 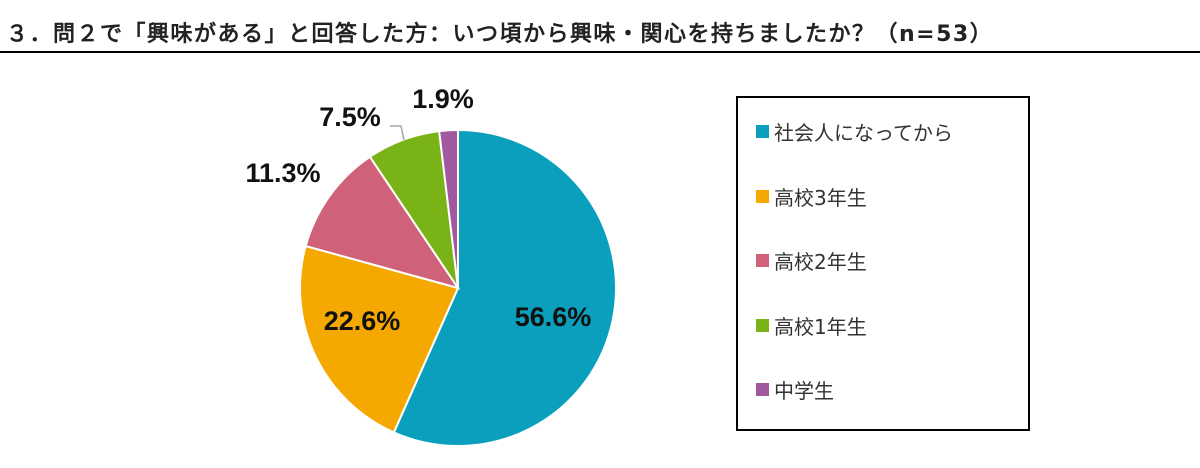 What do you see at coordinates (804, 390) in the screenshot?
I see `legend-label: 中学生` at bounding box center [804, 390].